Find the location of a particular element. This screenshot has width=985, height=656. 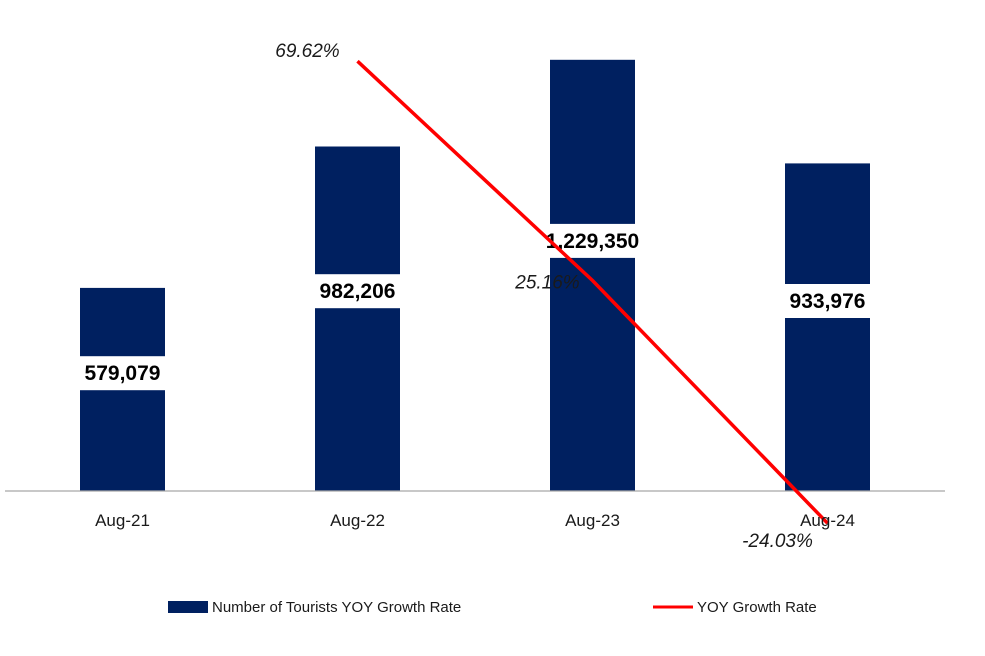

x-tick-labels: Aug-21 Aug-22 Aug-23 Aug-24 is located at coordinates (475, 520).